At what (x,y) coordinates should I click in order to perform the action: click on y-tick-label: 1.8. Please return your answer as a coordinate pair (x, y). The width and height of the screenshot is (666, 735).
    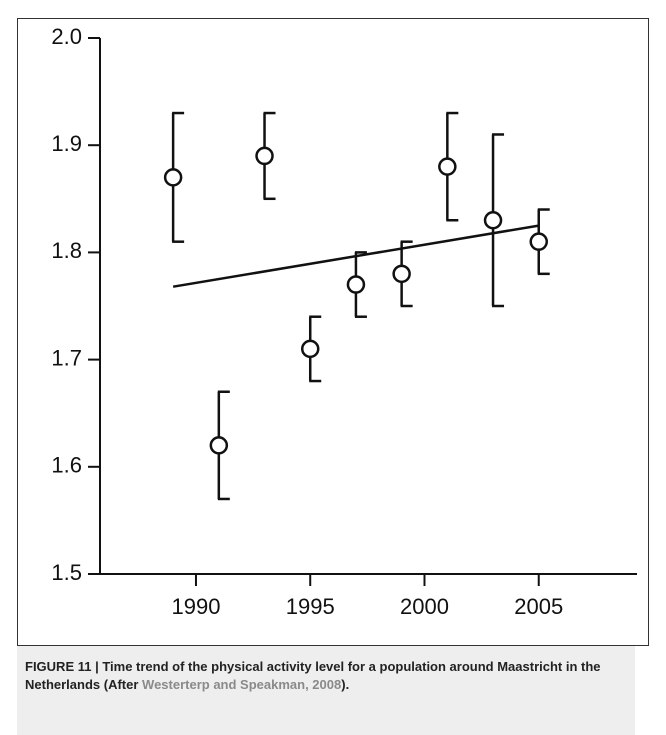
    Looking at the image, I should click on (66, 250).